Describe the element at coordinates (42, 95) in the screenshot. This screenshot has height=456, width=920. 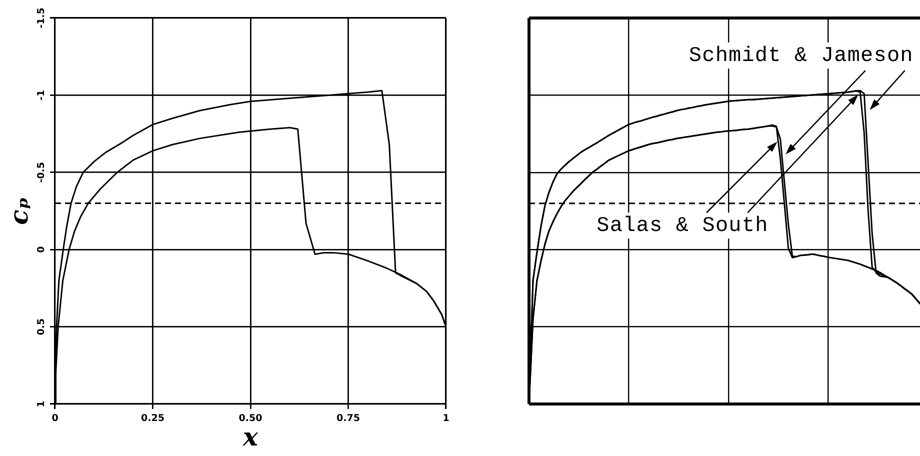
I see `y-tick-label: -1` at that location.